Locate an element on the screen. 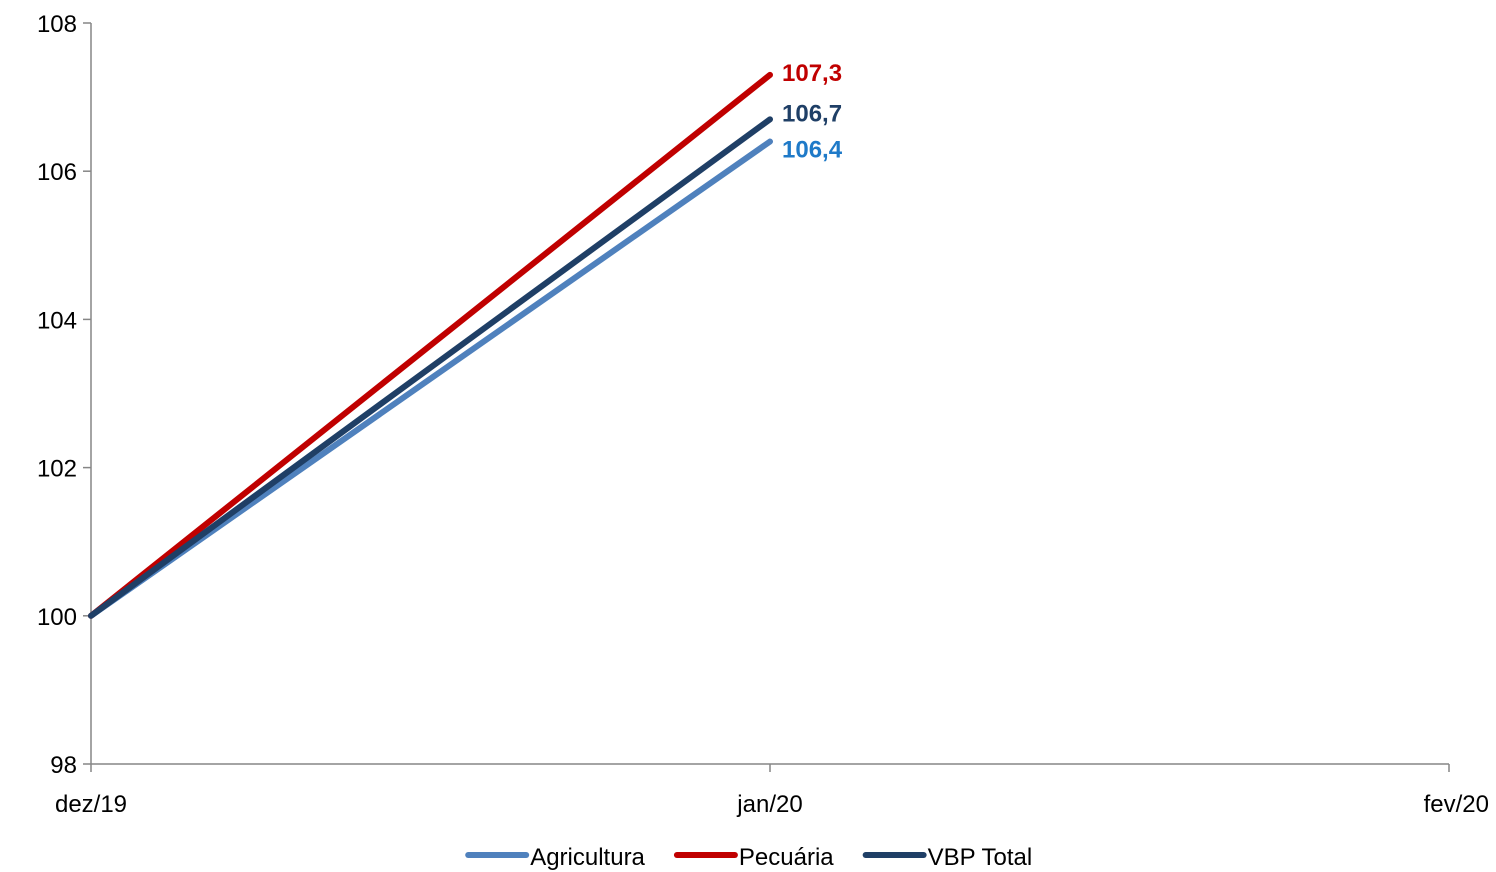 Image resolution: width=1496 pixels, height=872 pixels. x-tick-label: dez/19 is located at coordinates (91, 804).